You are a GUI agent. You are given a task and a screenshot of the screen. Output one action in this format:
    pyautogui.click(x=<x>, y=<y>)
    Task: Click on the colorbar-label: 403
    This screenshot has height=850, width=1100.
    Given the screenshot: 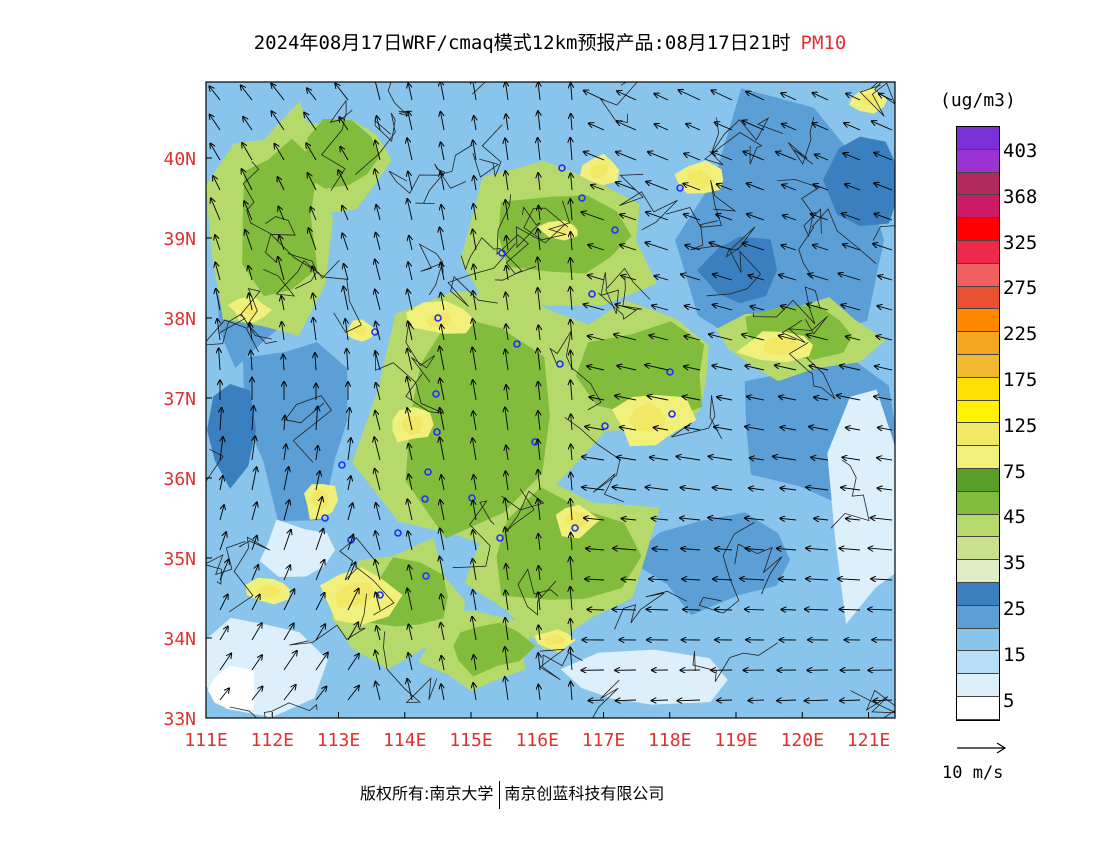 What is the action you would take?
    pyautogui.click(x=1020, y=151)
    